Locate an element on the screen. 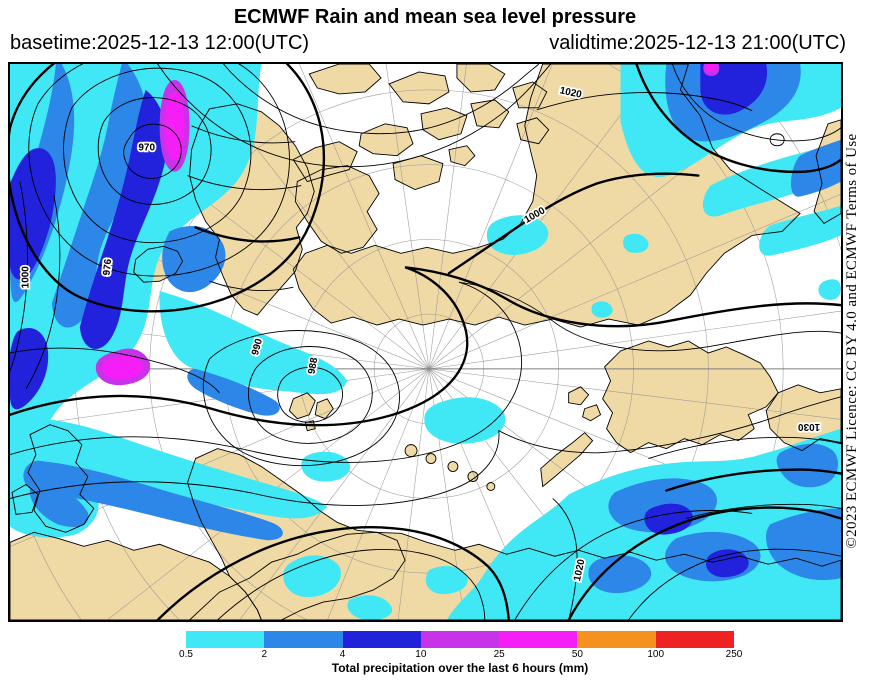 The image size is (870, 680). legend-ticks: 0.5 2 4 10 25 50 100 250 is located at coordinates (460, 655).